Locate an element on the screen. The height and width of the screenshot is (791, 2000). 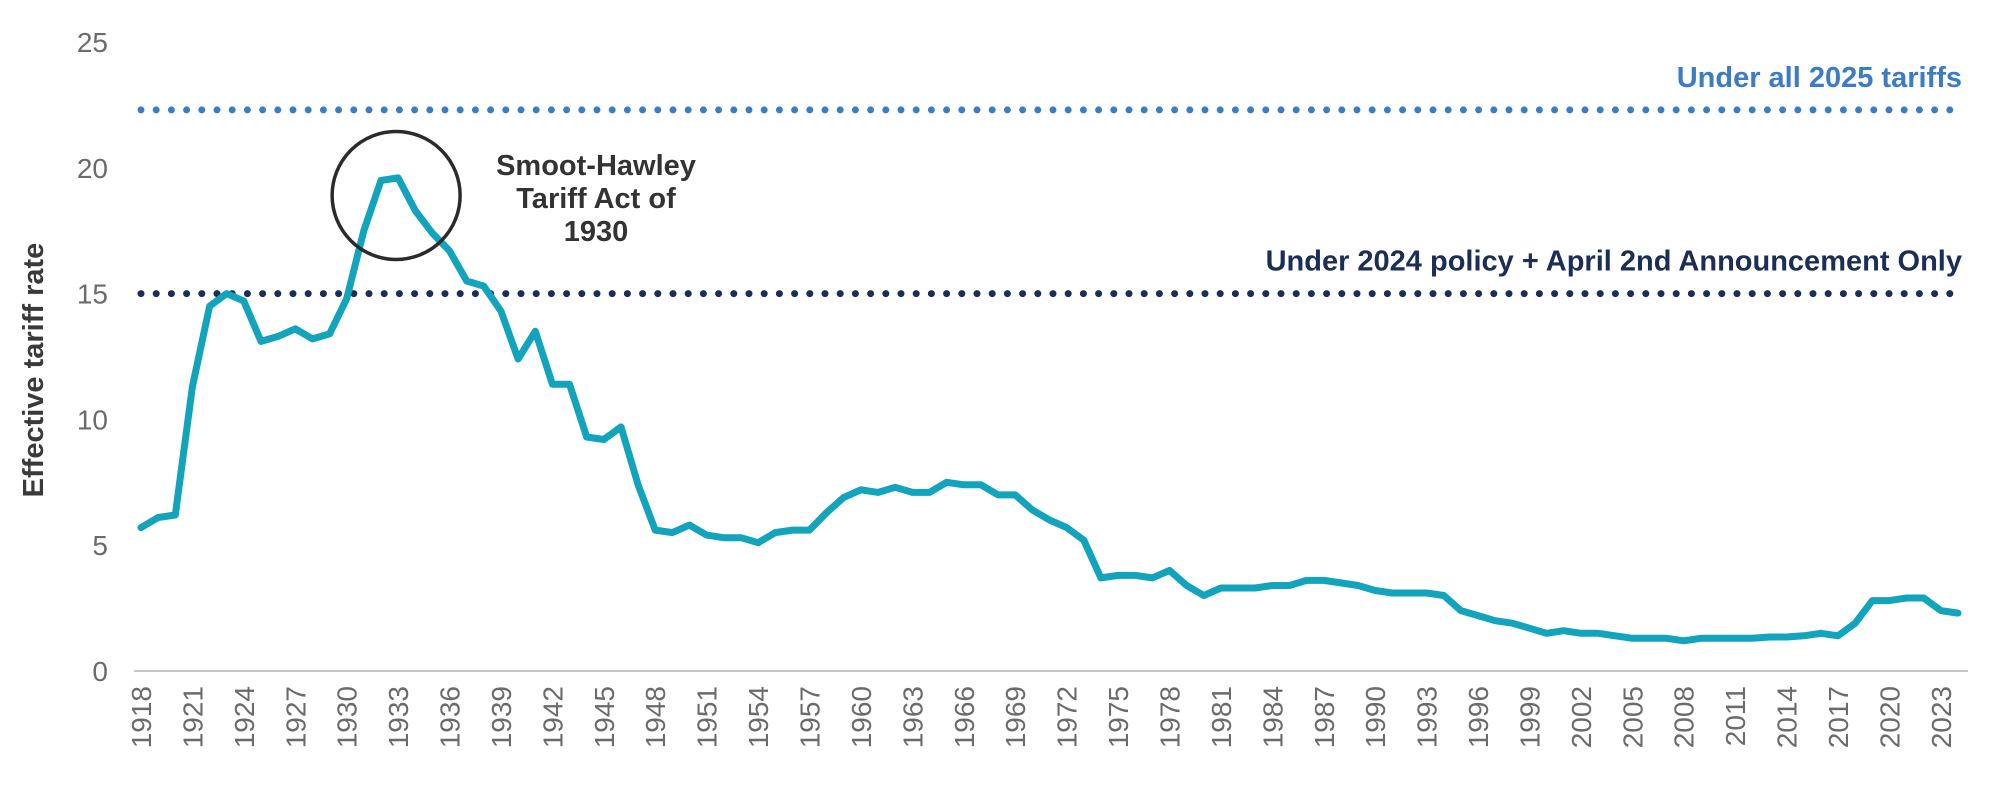
x-tick-label: 2023 is located at coordinates (1941, 717).